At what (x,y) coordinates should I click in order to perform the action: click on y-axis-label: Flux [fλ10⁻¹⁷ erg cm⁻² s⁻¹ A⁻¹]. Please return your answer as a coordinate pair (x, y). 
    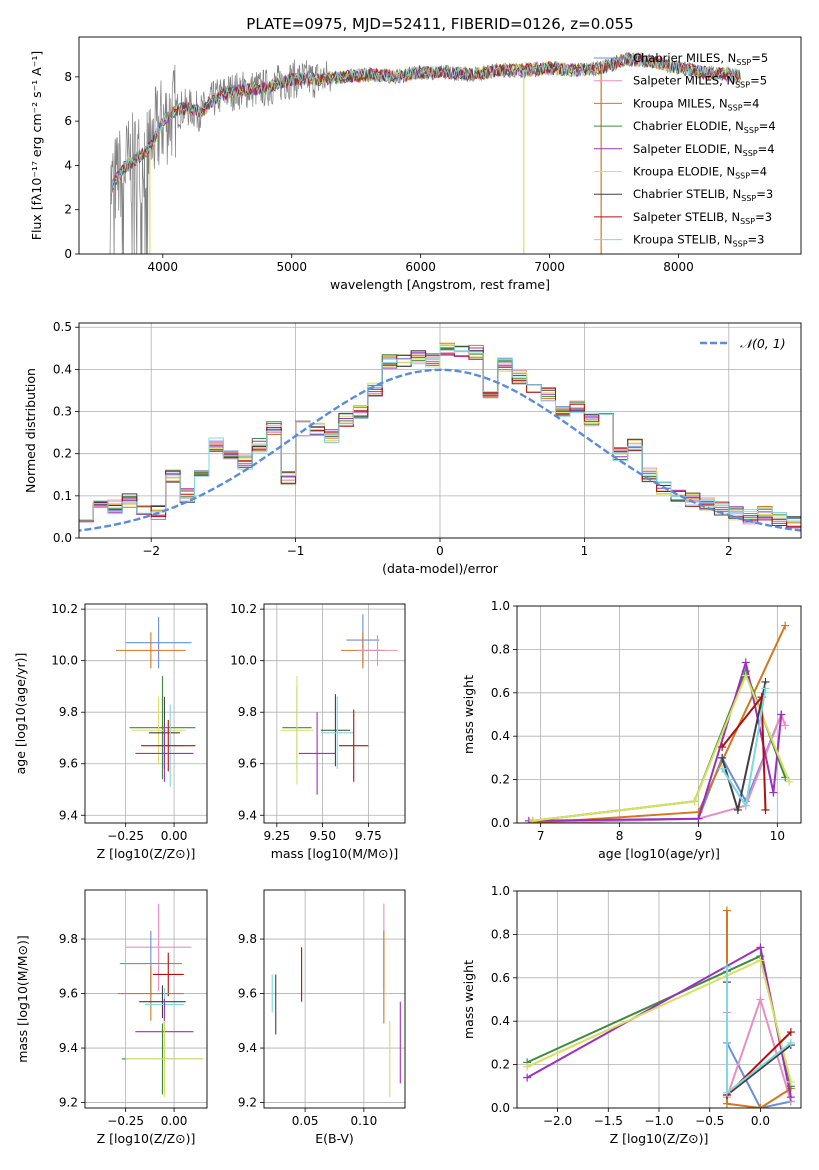
    Looking at the image, I should click on (36, 145).